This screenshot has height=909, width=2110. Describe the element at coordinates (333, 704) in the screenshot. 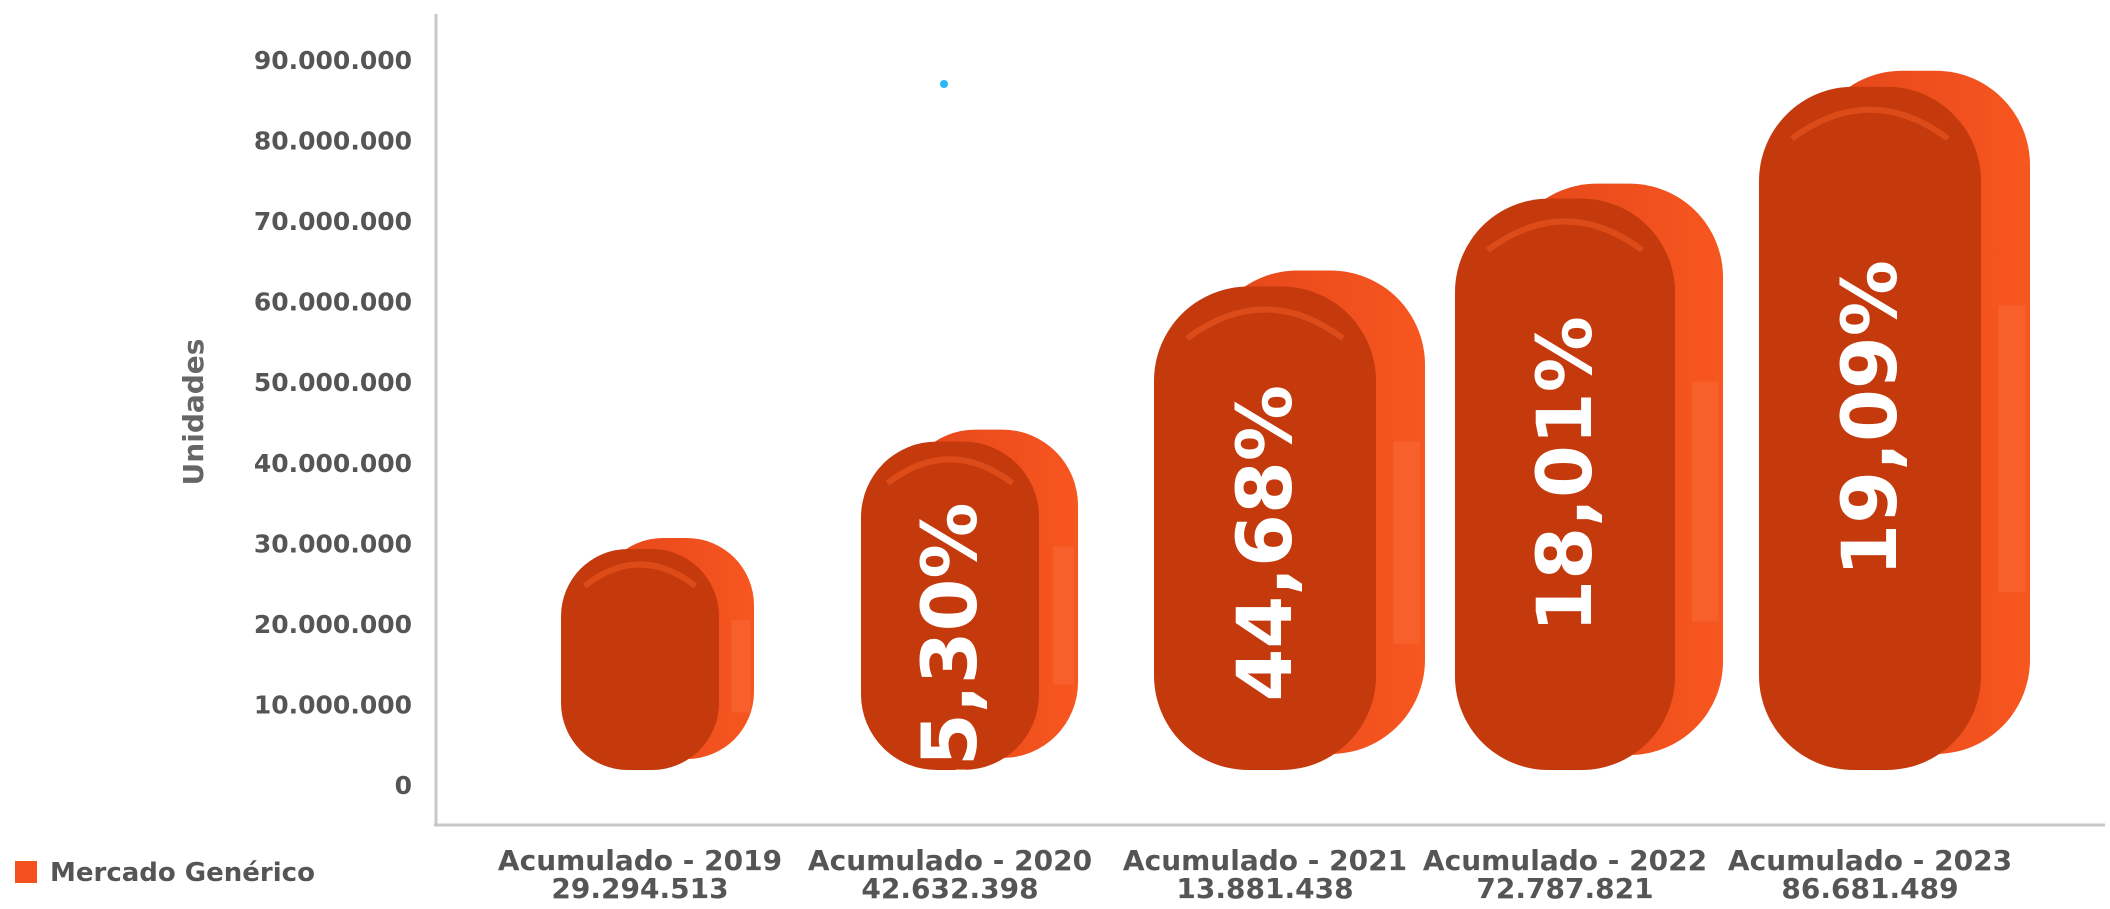

I see `y-tick-label: 10.000.000` at that location.